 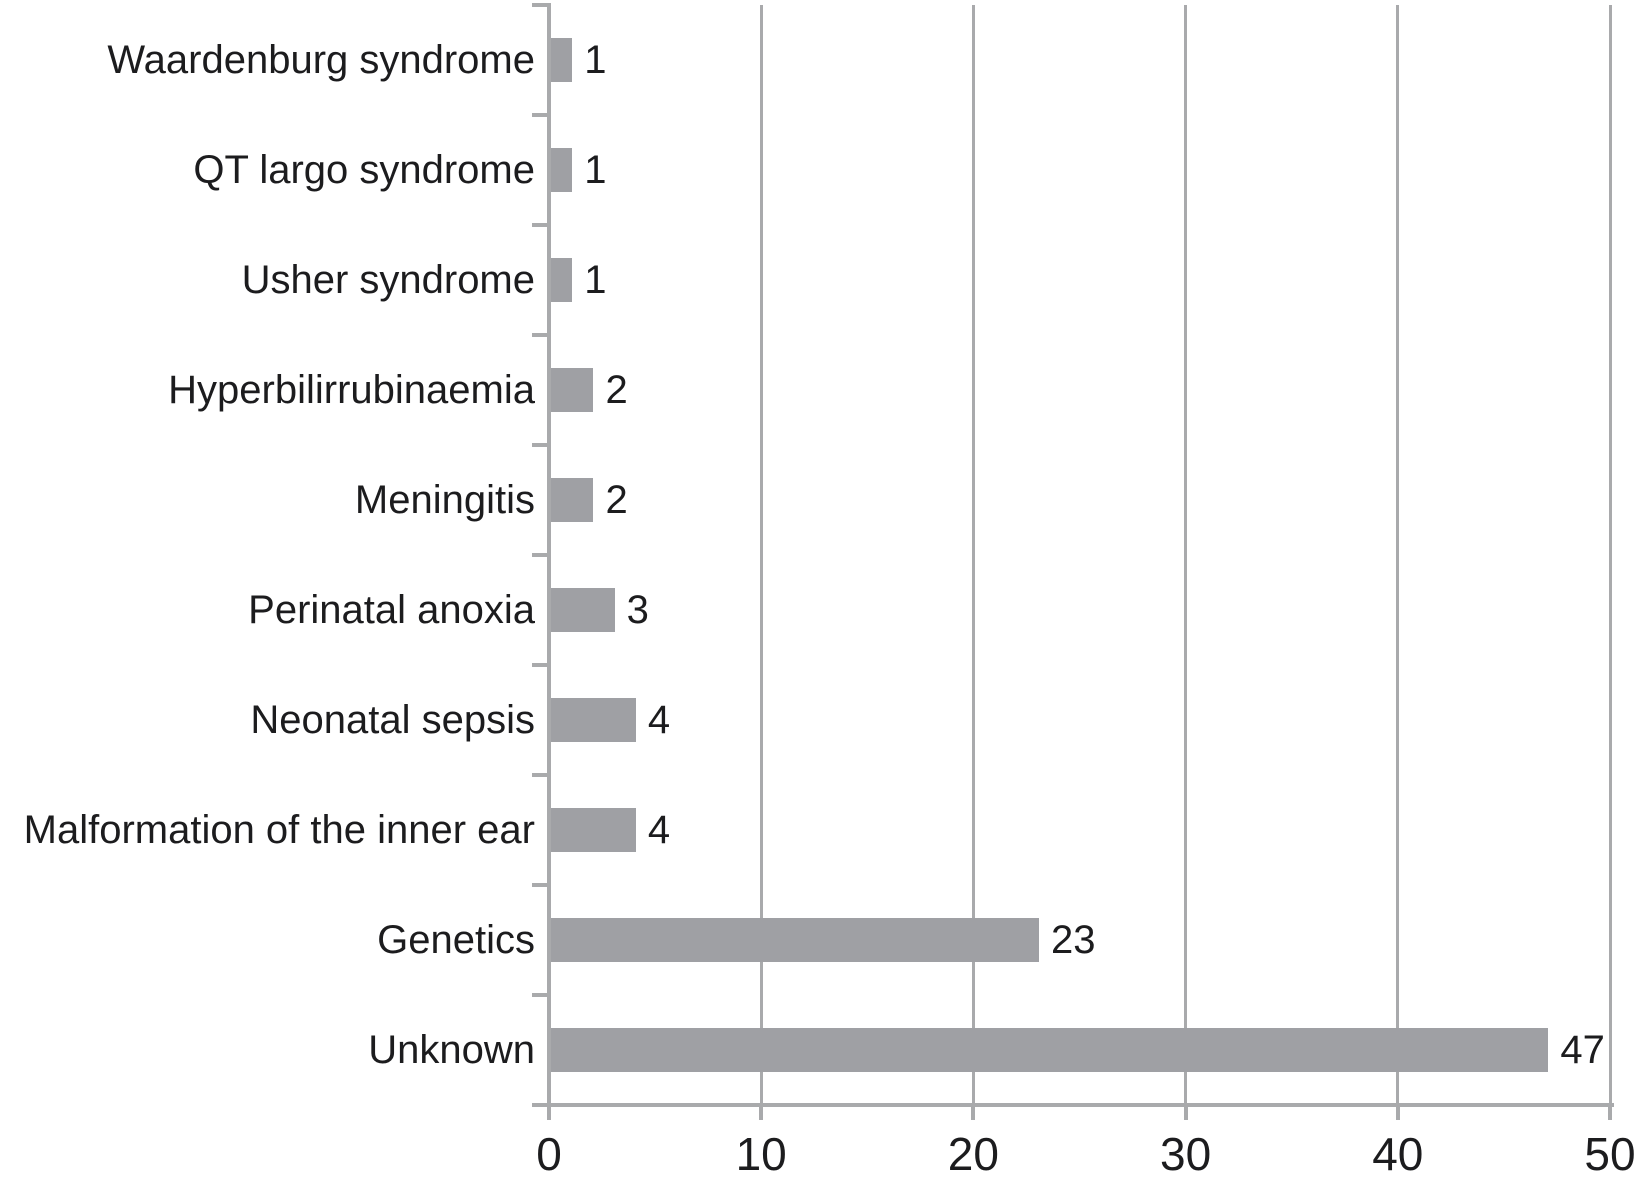 I want to click on x-axis-line, so click(x=1073, y=1105).